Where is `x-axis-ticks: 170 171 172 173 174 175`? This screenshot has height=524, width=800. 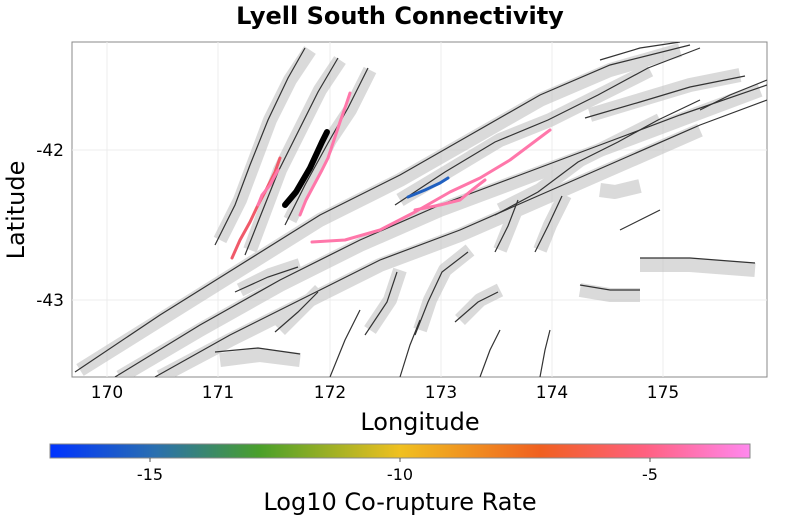 x-axis-ticks: 170 171 172 173 174 175 is located at coordinates (385, 393).